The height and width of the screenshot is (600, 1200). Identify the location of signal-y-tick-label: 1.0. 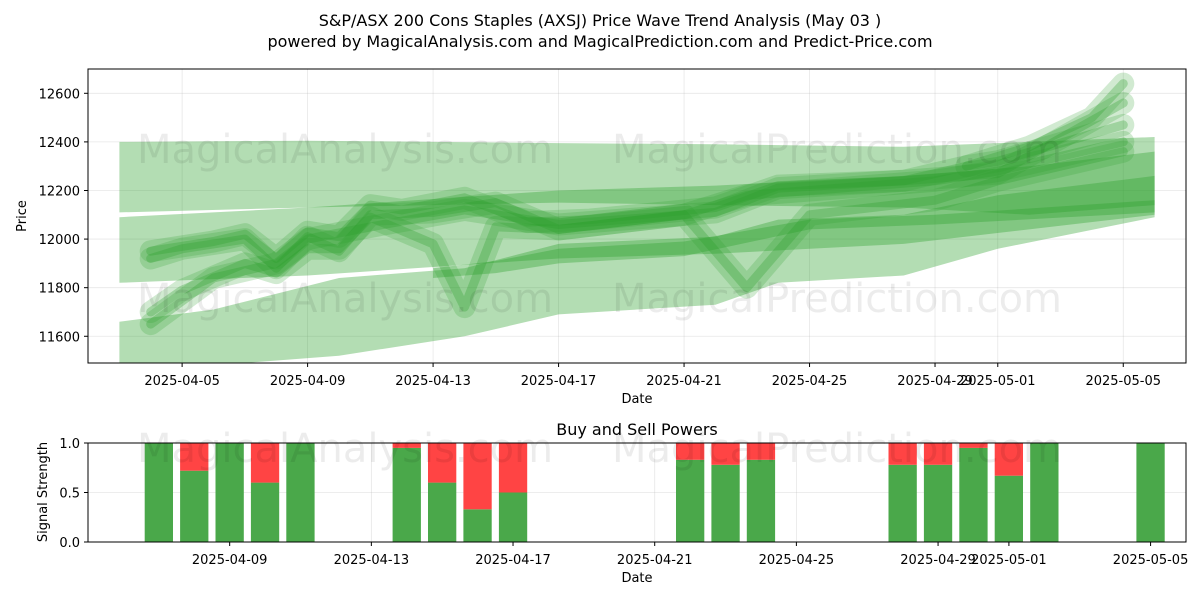
(69, 444).